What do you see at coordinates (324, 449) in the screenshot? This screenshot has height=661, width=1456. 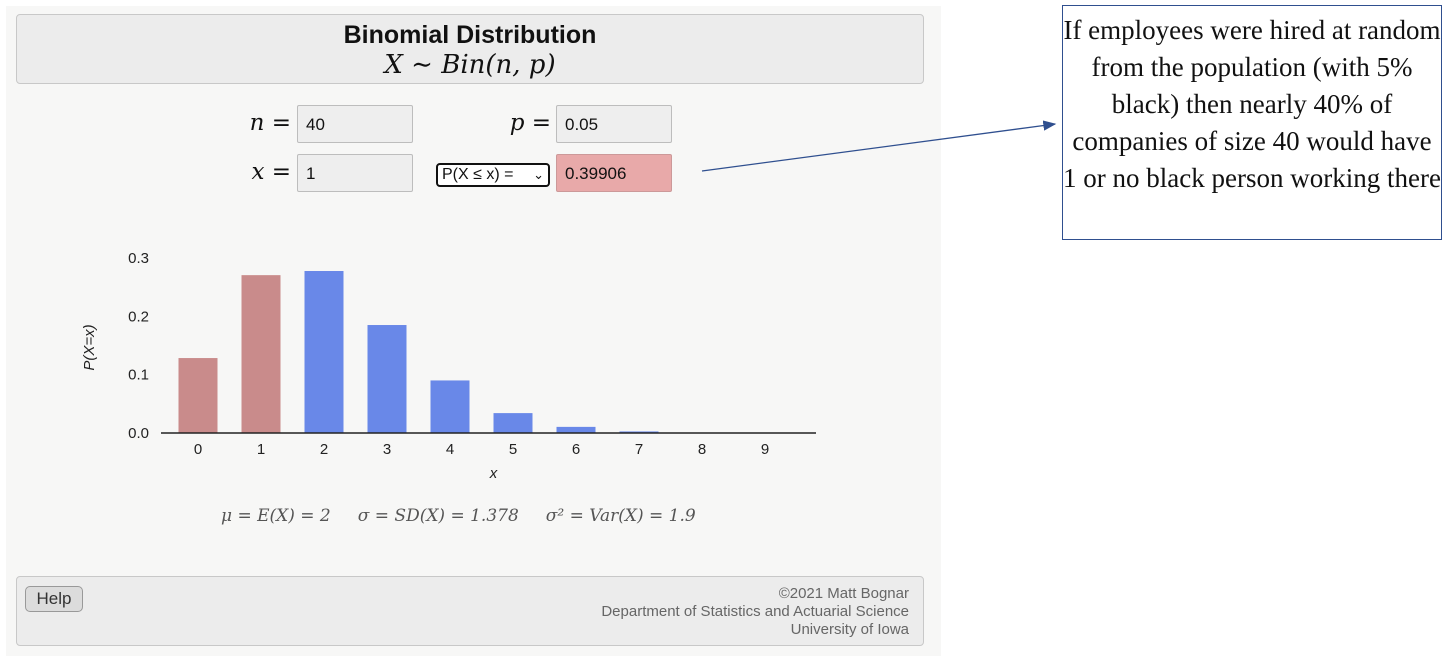 I see `x-tick-label: 2` at bounding box center [324, 449].